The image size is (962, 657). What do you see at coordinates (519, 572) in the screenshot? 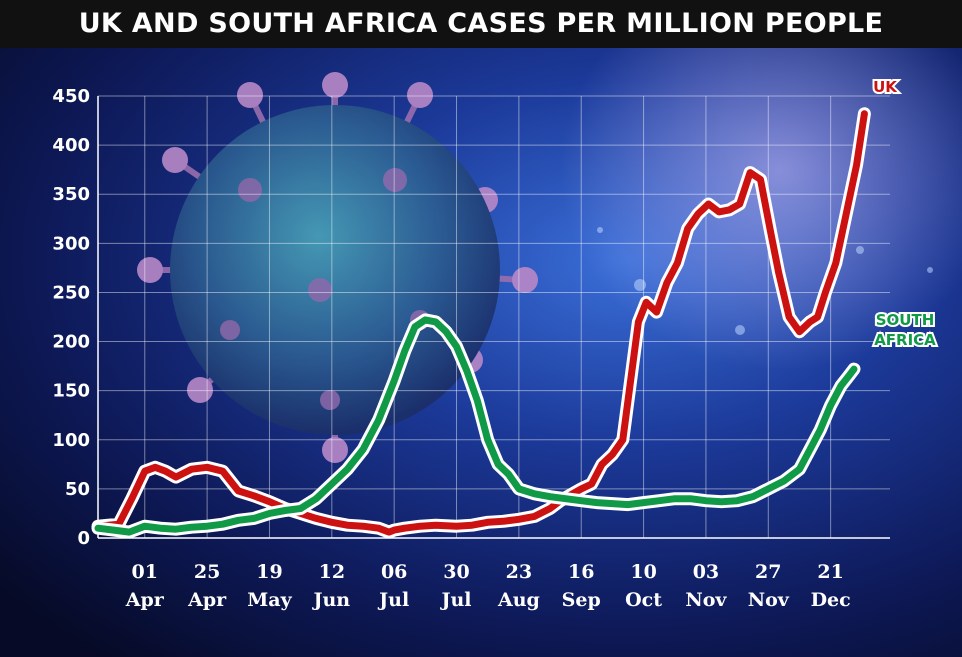
I see `x-tick-label-day: 23` at bounding box center [519, 572].